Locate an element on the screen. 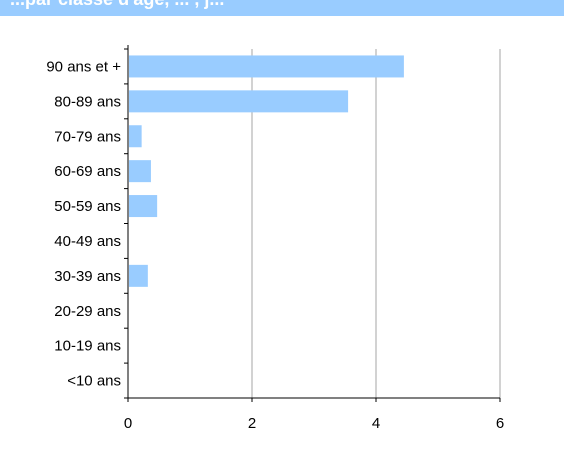 The width and height of the screenshot is (564, 468). x-tick-label: 6 is located at coordinates (500, 423).